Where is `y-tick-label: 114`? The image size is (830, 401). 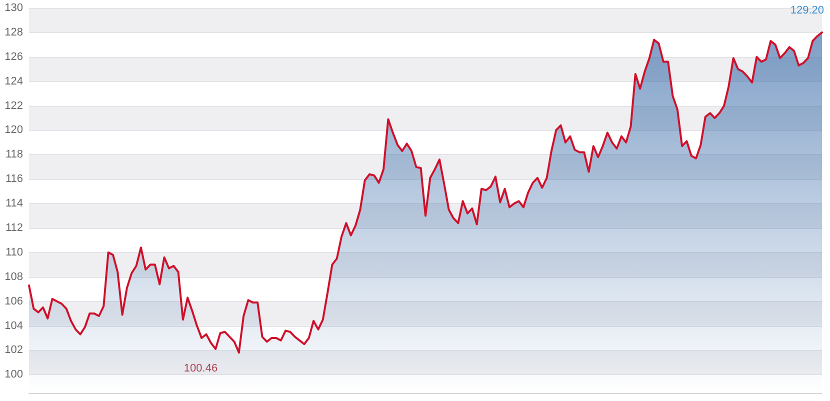
y-tick-label: 114 is located at coordinates (14, 204).